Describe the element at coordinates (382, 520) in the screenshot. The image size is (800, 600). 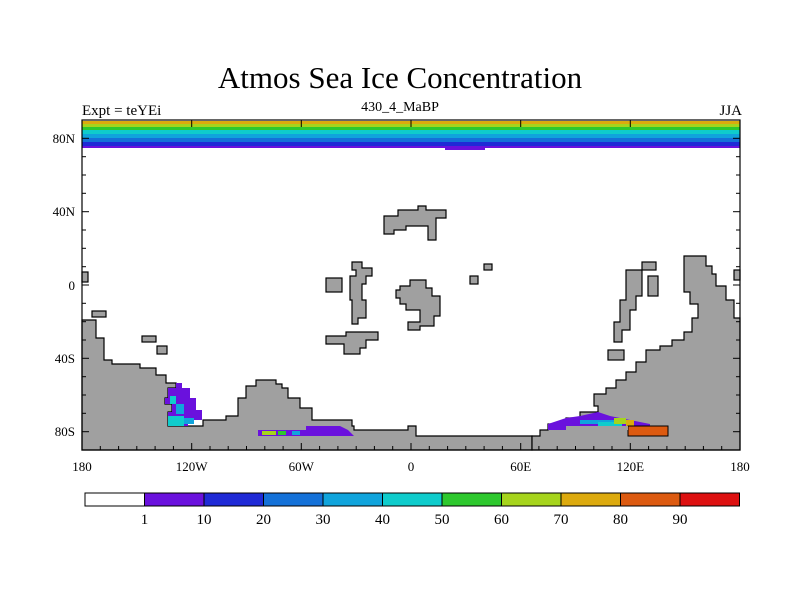
I see `colorbar-label: 40` at that location.